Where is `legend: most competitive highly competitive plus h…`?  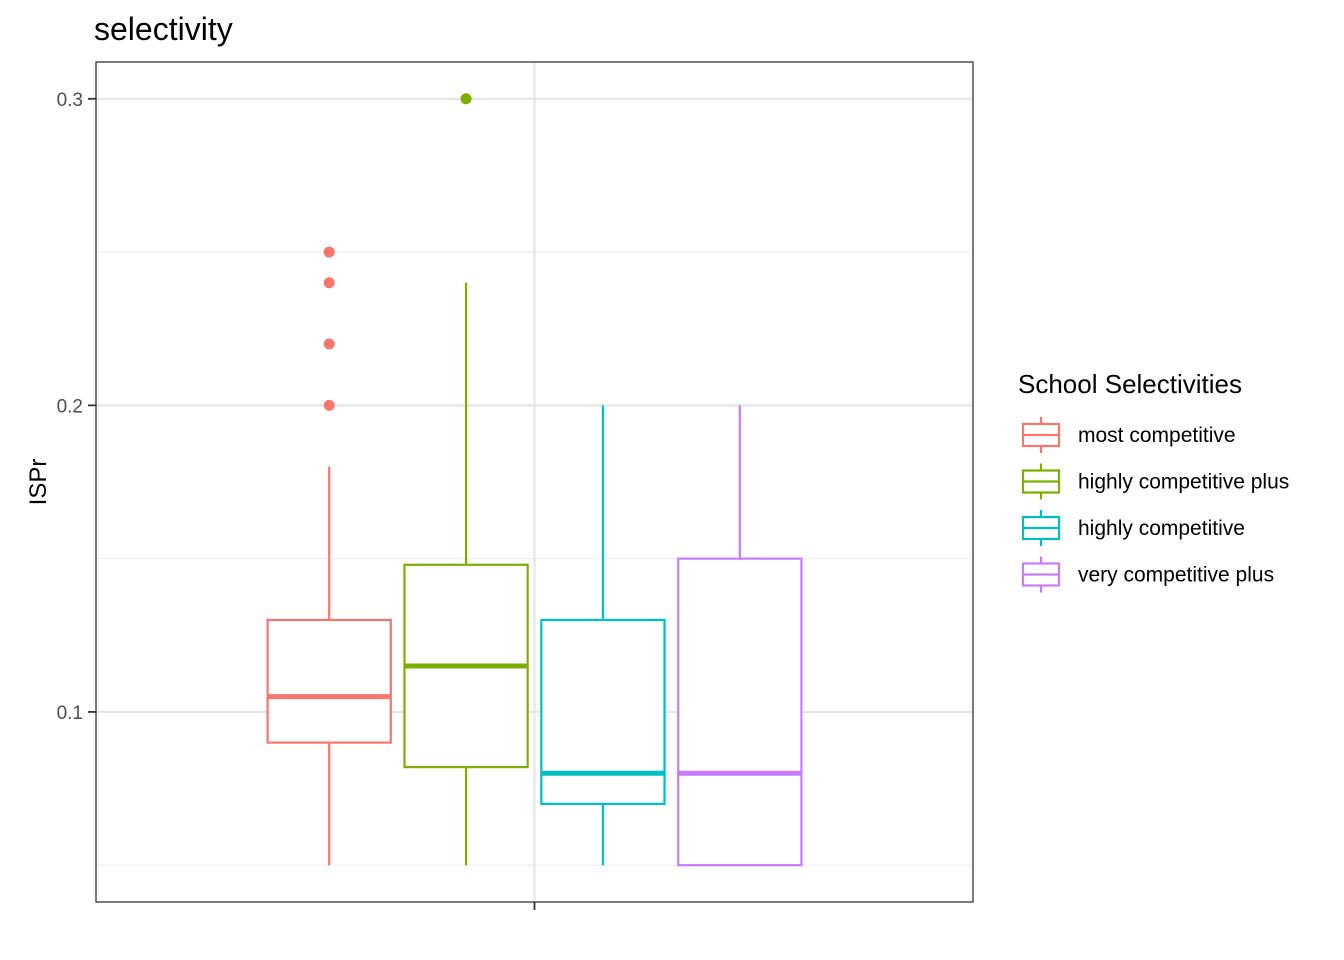 legend: most competitive highly competitive plus h… is located at coordinates (1155, 505).